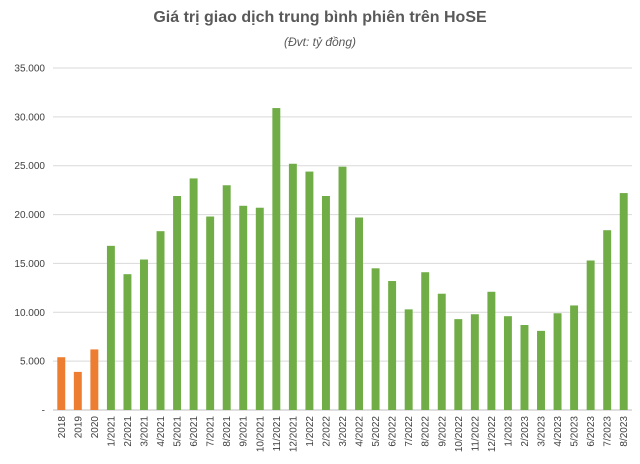  Describe the element at coordinates (393, 431) in the screenshot. I see `x-tick-label: 6/2022` at that location.